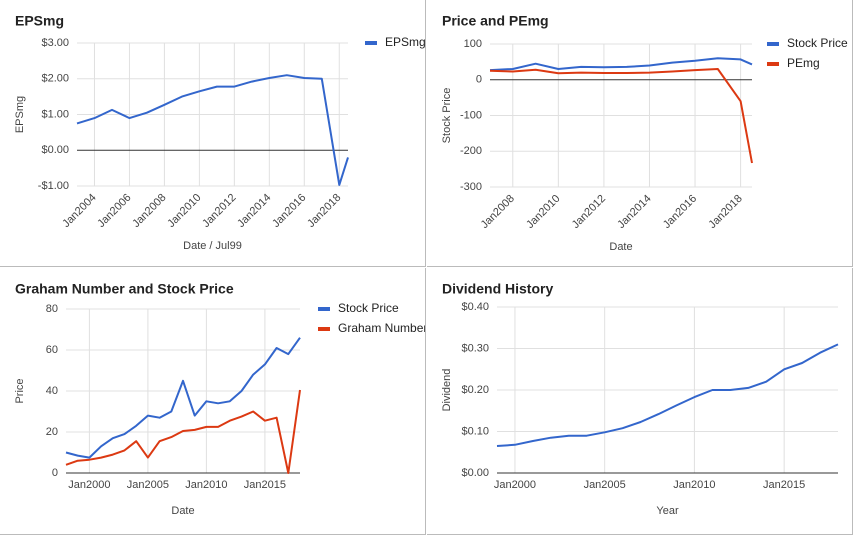 This screenshot has height=536, width=857. What do you see at coordinates (52, 391) in the screenshot?
I see `y-tick-label: 40` at bounding box center [52, 391].